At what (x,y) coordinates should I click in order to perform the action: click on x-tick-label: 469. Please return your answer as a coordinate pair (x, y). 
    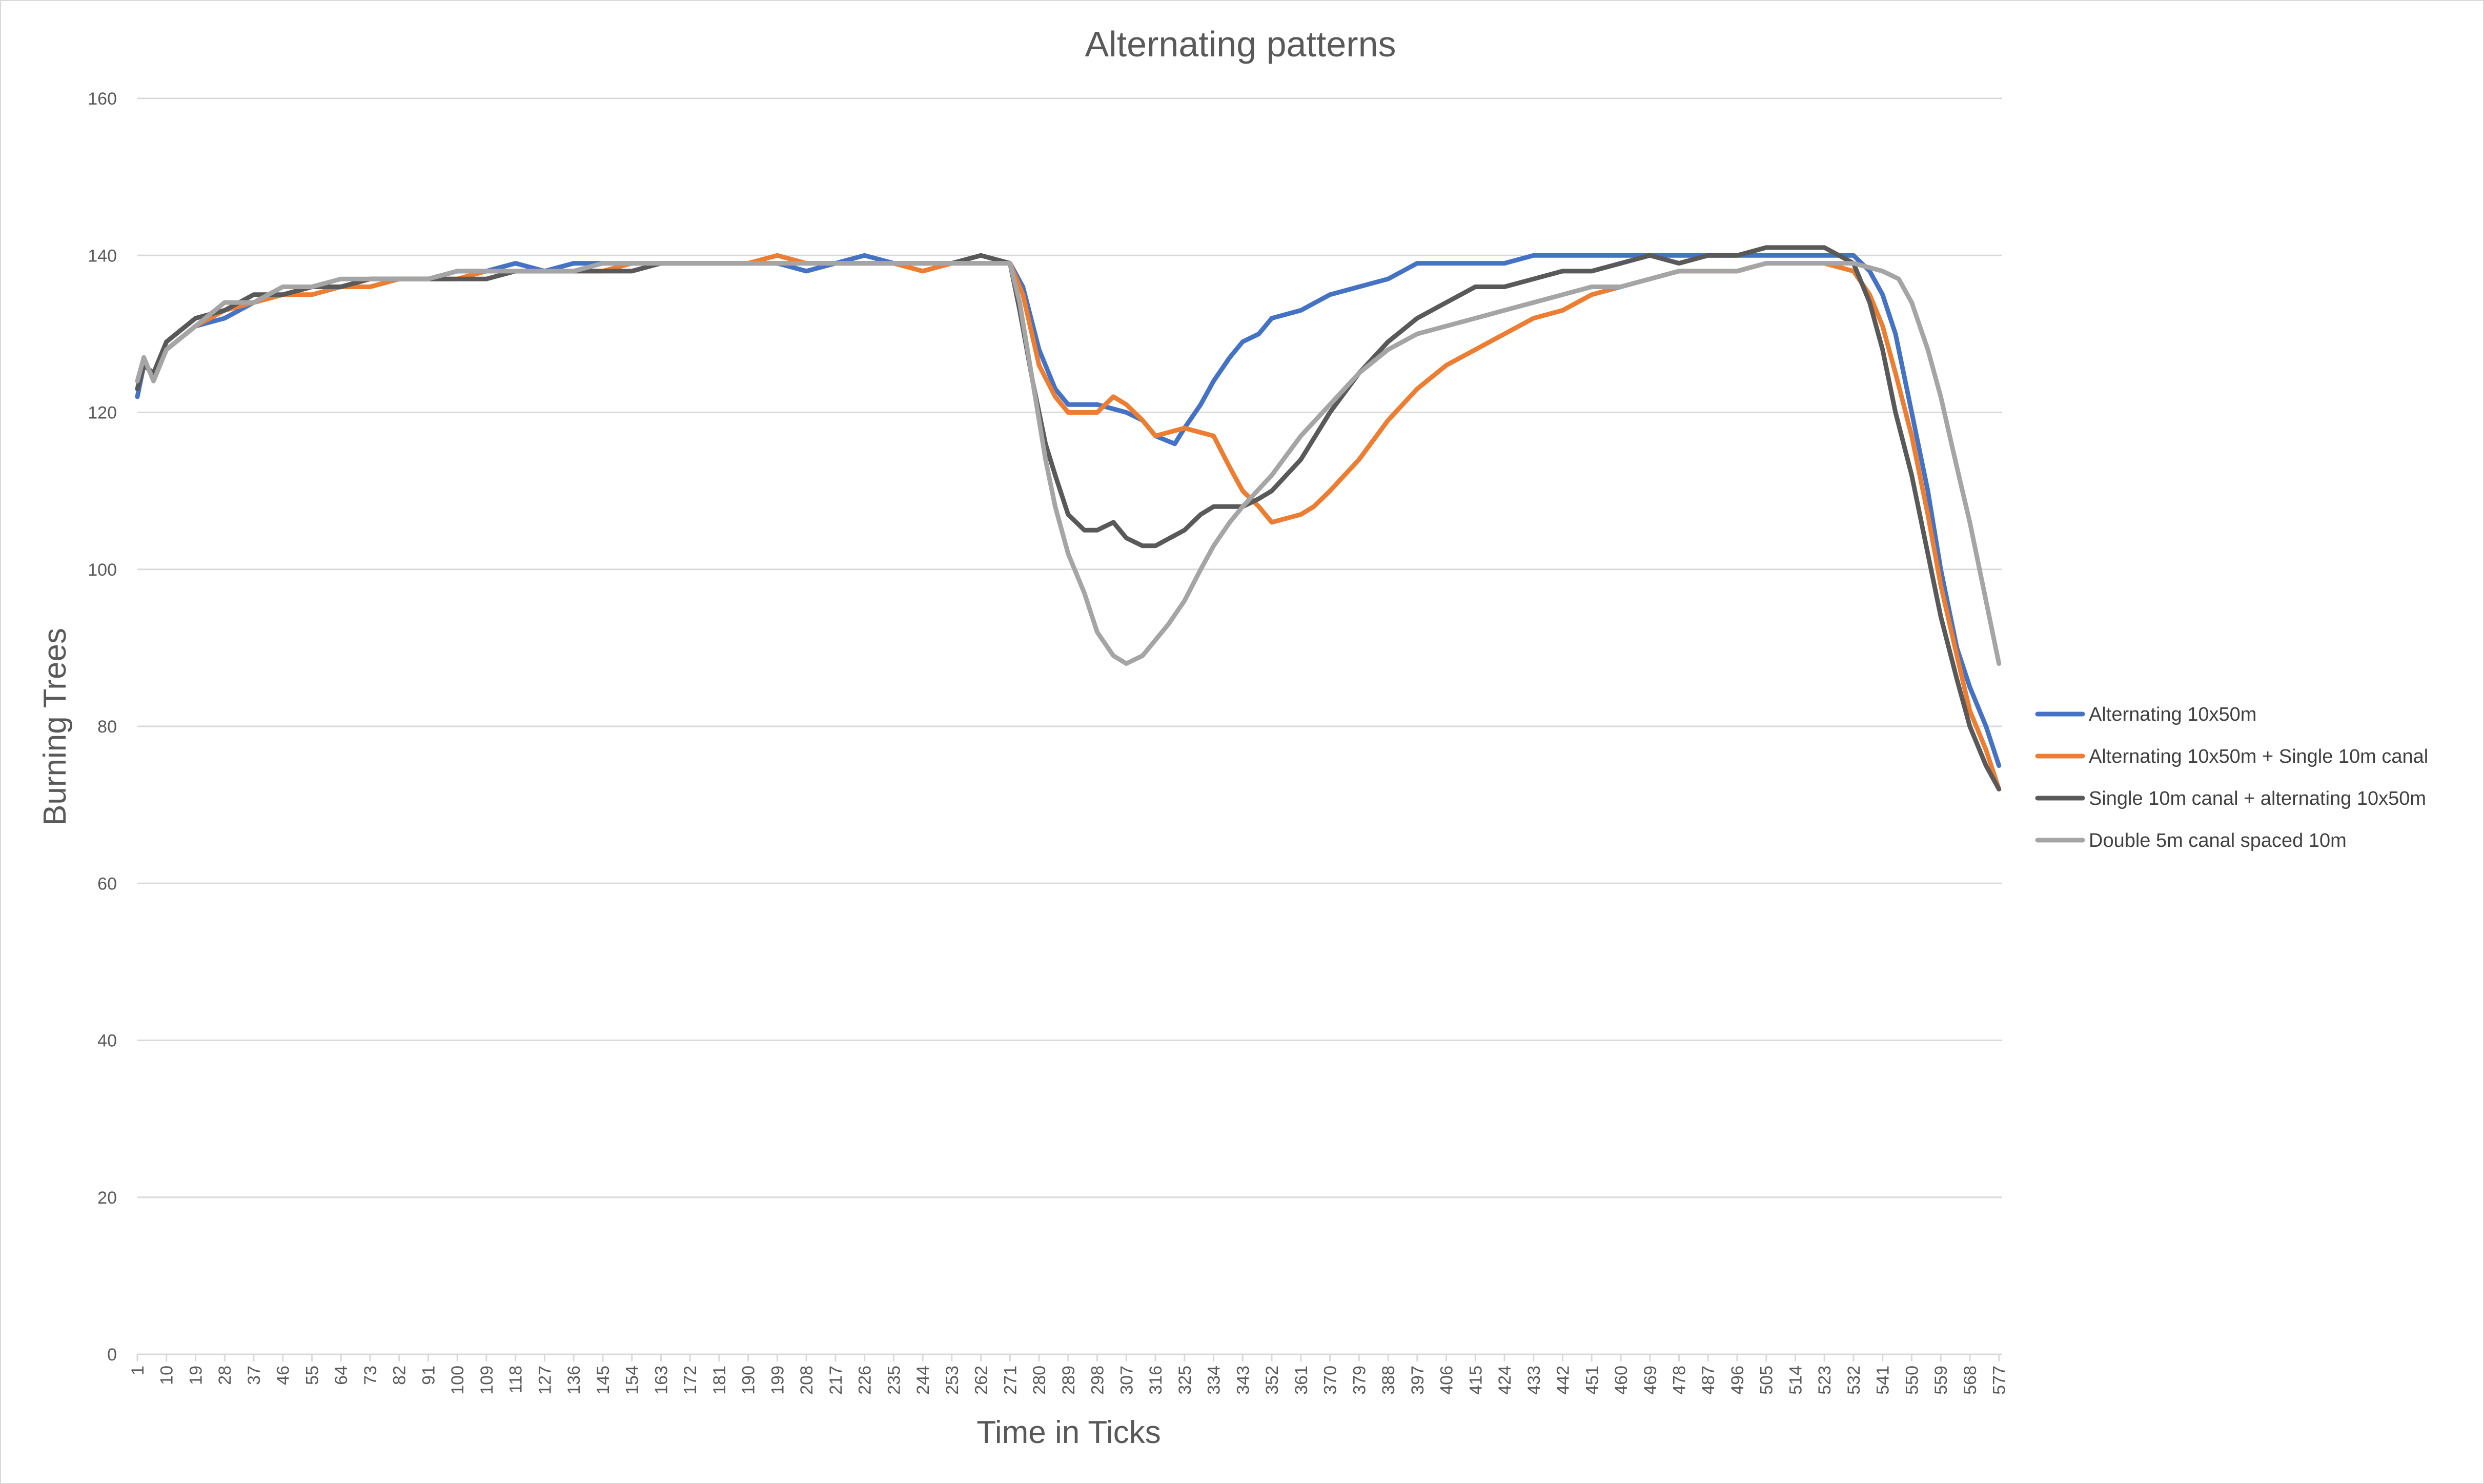
    Looking at the image, I should click on (1650, 1380).